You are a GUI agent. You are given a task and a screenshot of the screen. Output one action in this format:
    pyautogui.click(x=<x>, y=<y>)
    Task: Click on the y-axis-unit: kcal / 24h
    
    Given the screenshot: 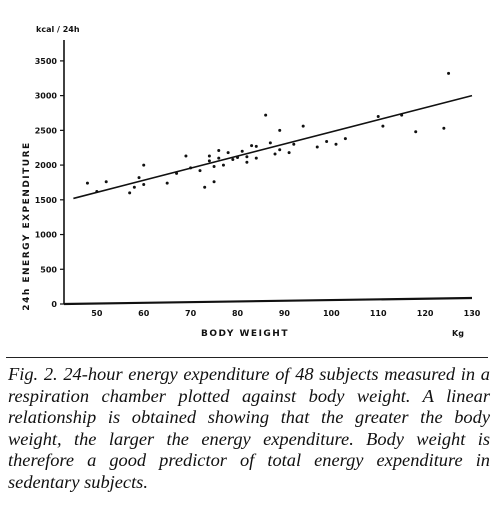 What is the action you would take?
    pyautogui.click(x=58, y=29)
    